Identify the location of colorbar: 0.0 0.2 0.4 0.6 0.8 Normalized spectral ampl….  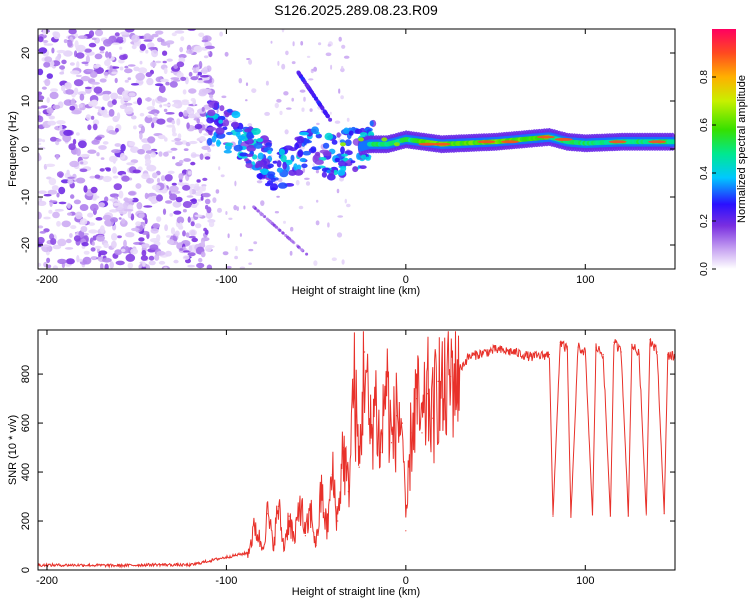
(723, 152).